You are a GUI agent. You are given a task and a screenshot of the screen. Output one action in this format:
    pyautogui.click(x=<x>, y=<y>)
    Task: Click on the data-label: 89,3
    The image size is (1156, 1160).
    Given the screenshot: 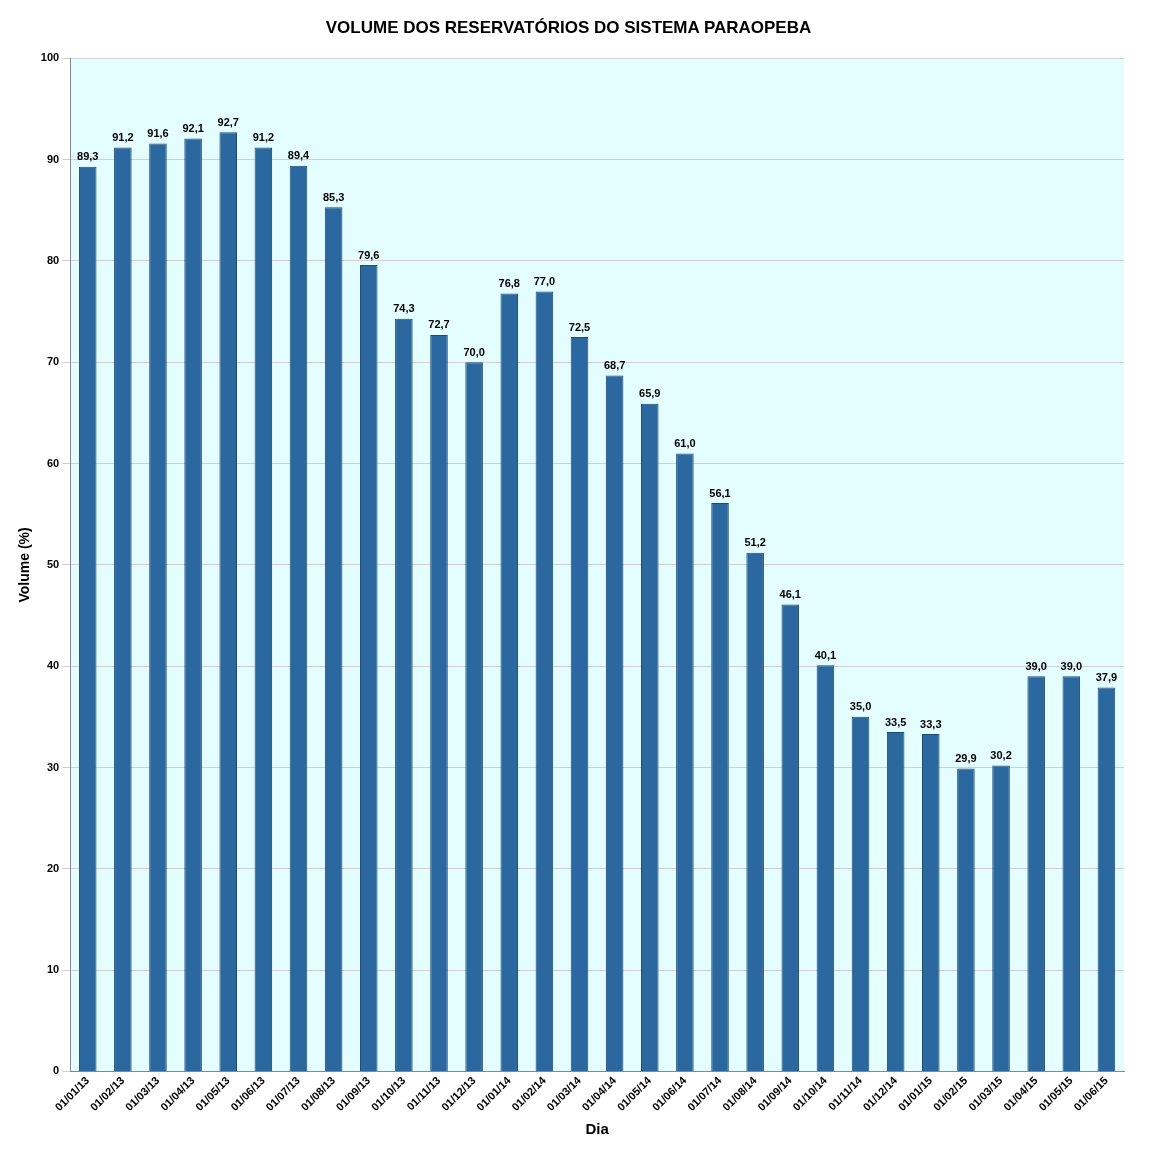 What is the action you would take?
    pyautogui.click(x=88, y=156)
    